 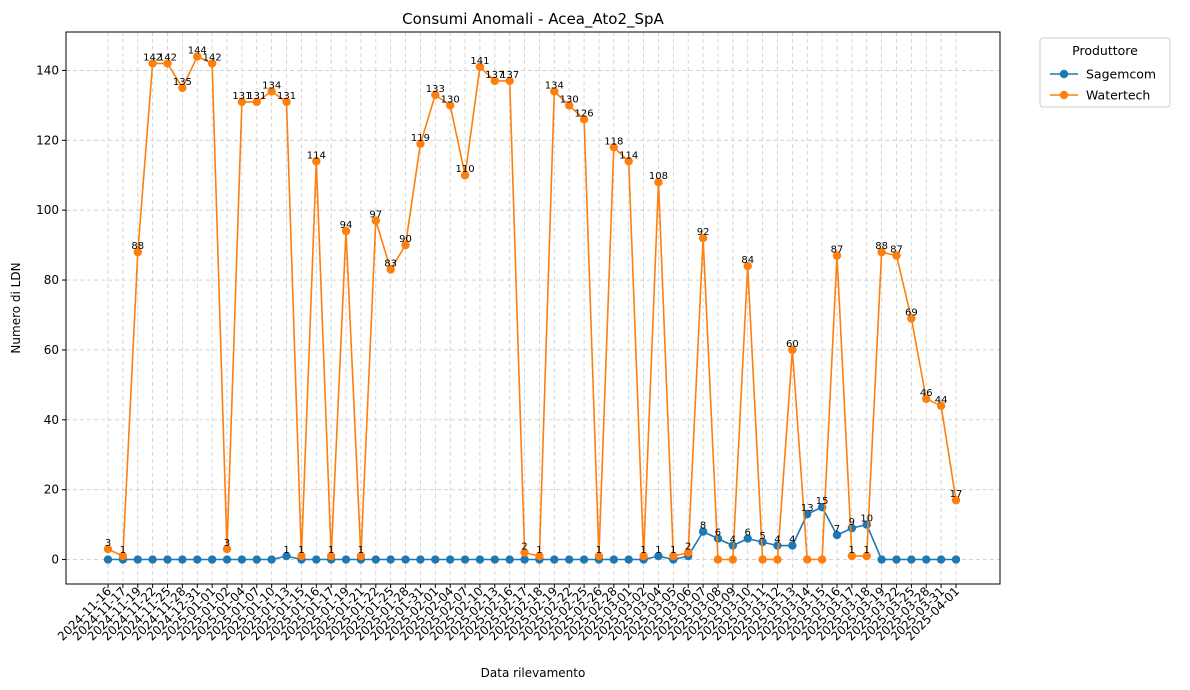 I want to click on data-label-sagemcom: 5, so click(x=762, y=536).